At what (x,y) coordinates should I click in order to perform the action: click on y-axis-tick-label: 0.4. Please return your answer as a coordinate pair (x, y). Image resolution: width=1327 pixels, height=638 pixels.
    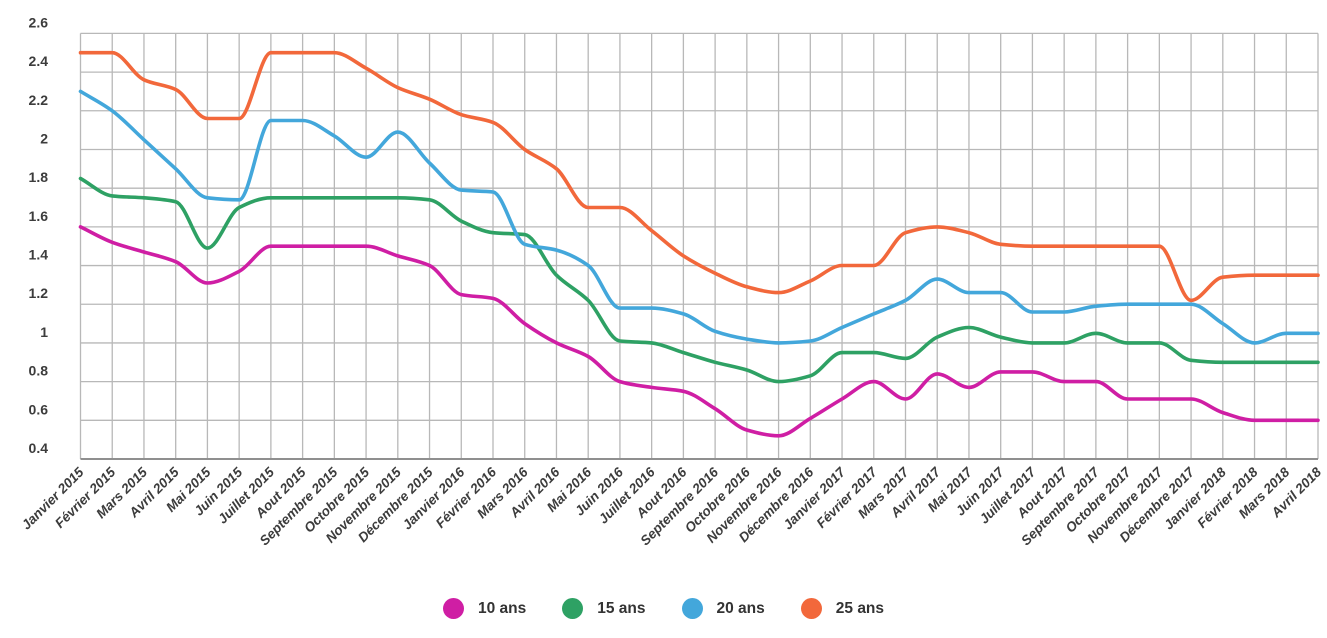
    Looking at the image, I should click on (39, 448).